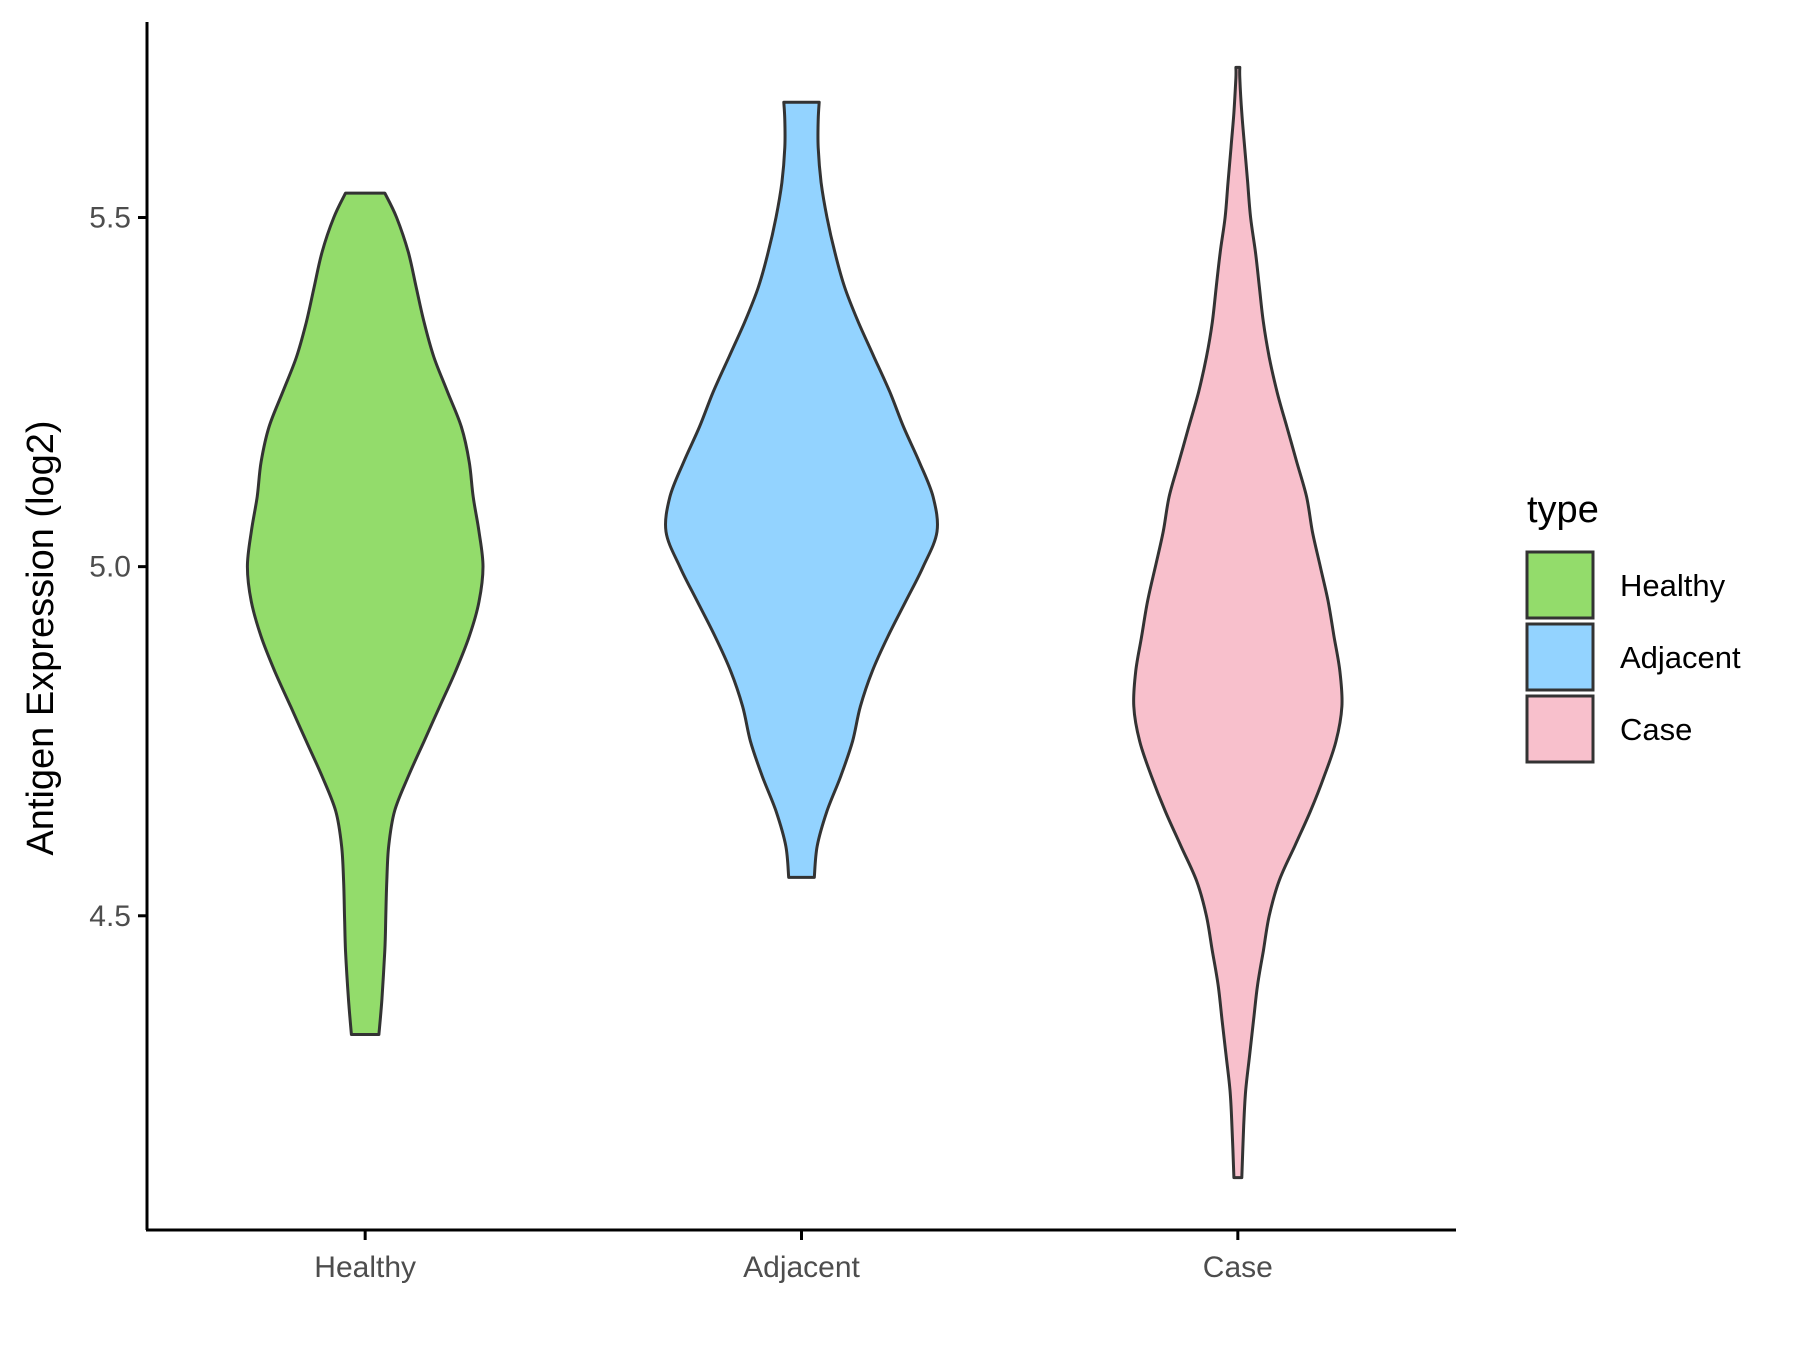 The height and width of the screenshot is (1350, 1800). What do you see at coordinates (365, 613) in the screenshot?
I see `violin-healthy` at bounding box center [365, 613].